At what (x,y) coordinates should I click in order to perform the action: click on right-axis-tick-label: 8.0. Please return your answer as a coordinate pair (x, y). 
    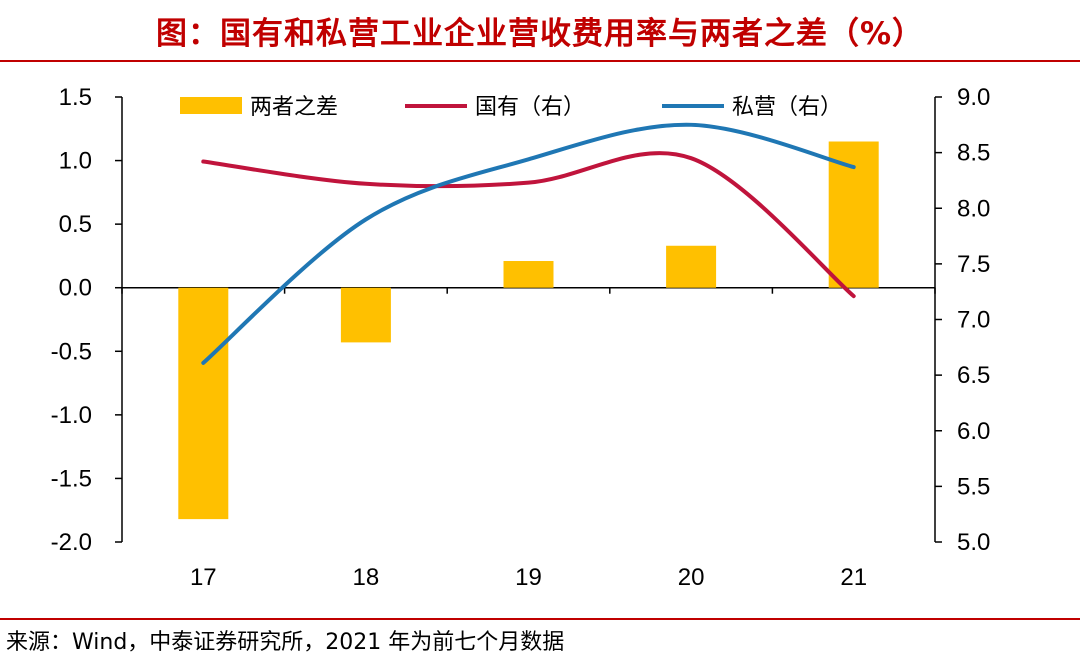
    Looking at the image, I should click on (973, 208).